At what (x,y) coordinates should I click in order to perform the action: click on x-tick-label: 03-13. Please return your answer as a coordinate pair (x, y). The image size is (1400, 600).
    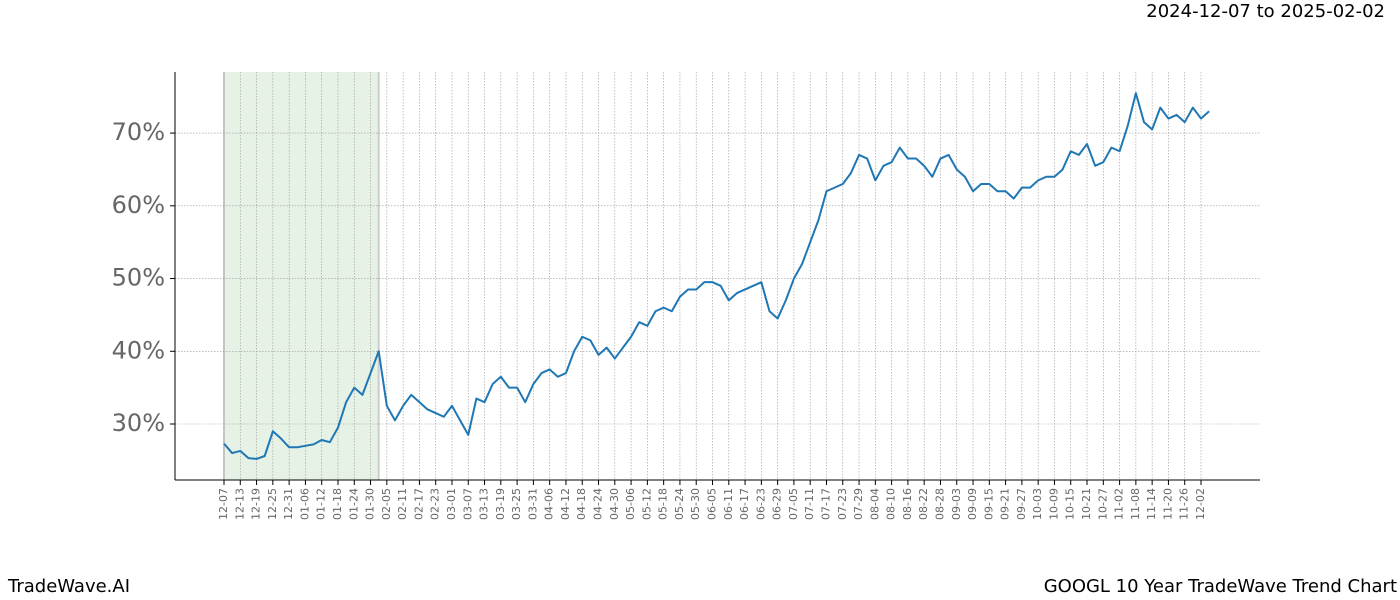
    Looking at the image, I should click on (484, 504).